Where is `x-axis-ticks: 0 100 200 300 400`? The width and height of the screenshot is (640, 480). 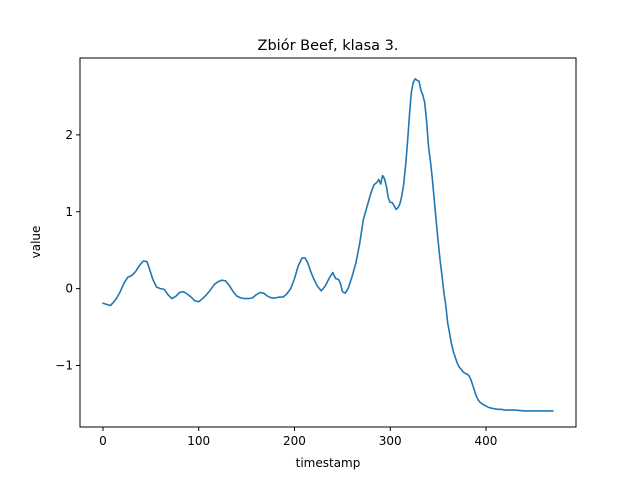 x-axis-ticks: 0 100 200 300 400 is located at coordinates (298, 437).